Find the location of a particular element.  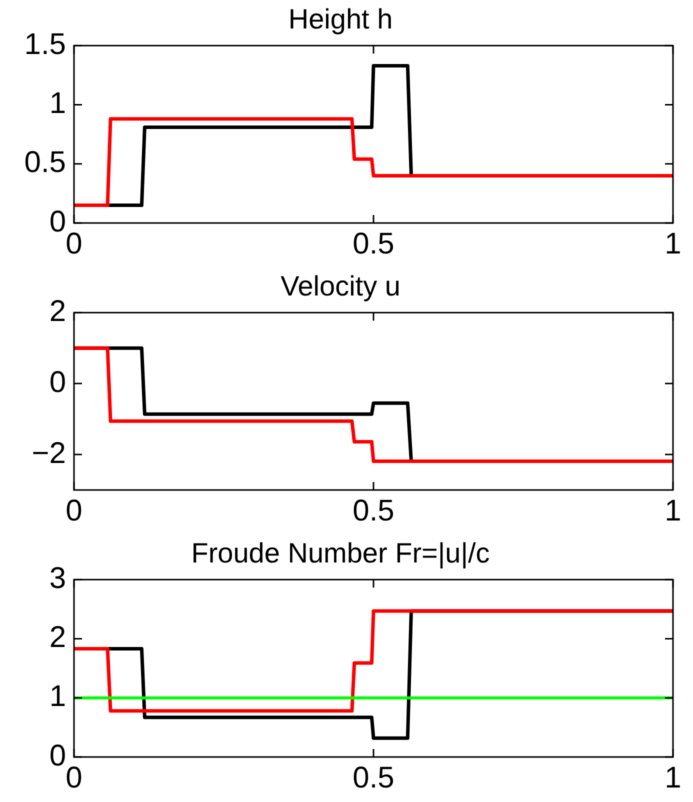

chart-title: Velocity u is located at coordinates (340, 286).